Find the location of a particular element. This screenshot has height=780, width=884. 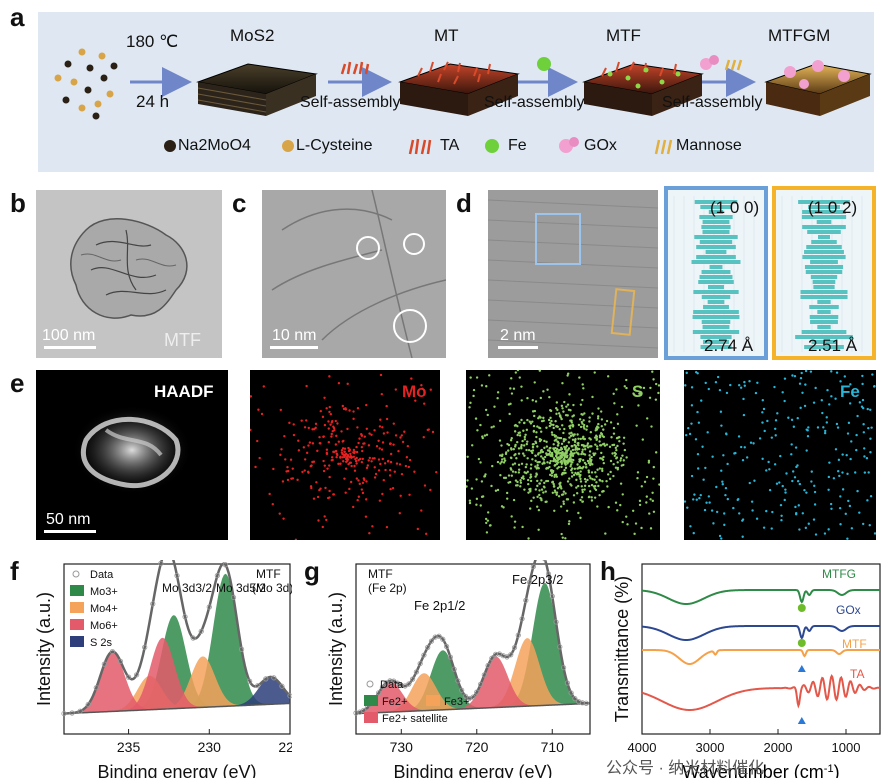

step-label-2: Self-assembly is located at coordinates (534, 102).